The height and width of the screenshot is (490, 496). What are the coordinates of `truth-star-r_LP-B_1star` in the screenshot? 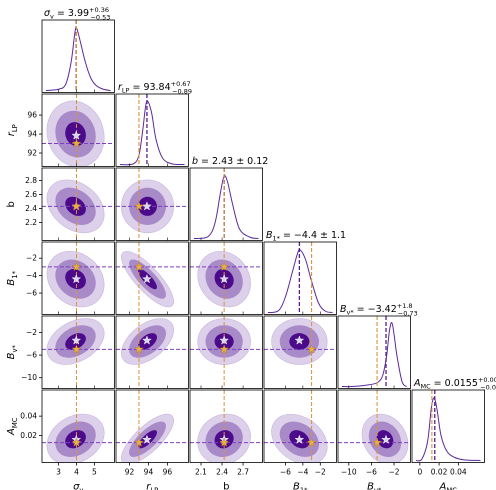 It's located at (139, 266).